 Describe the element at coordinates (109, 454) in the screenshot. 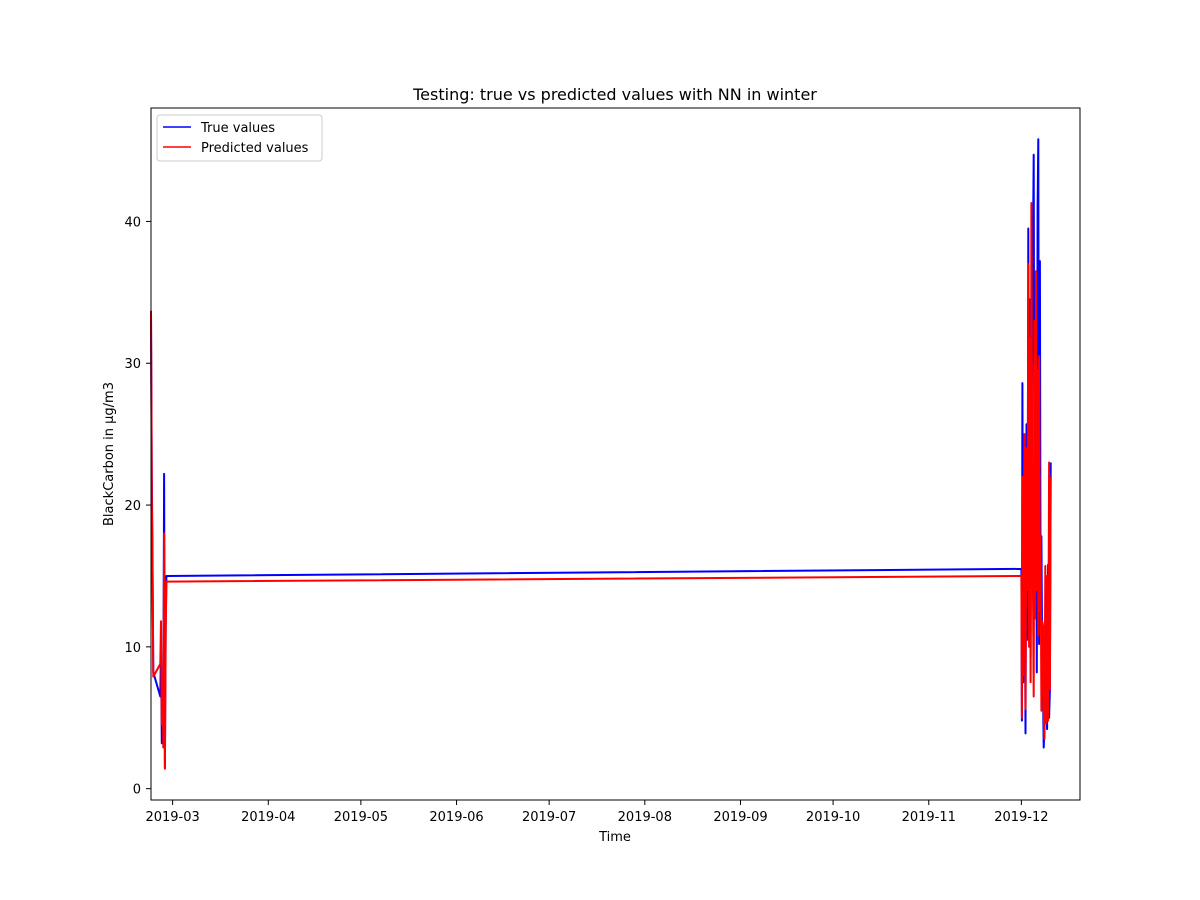

I see `y-axis-label: BlackCarbon in µg/m3` at that location.